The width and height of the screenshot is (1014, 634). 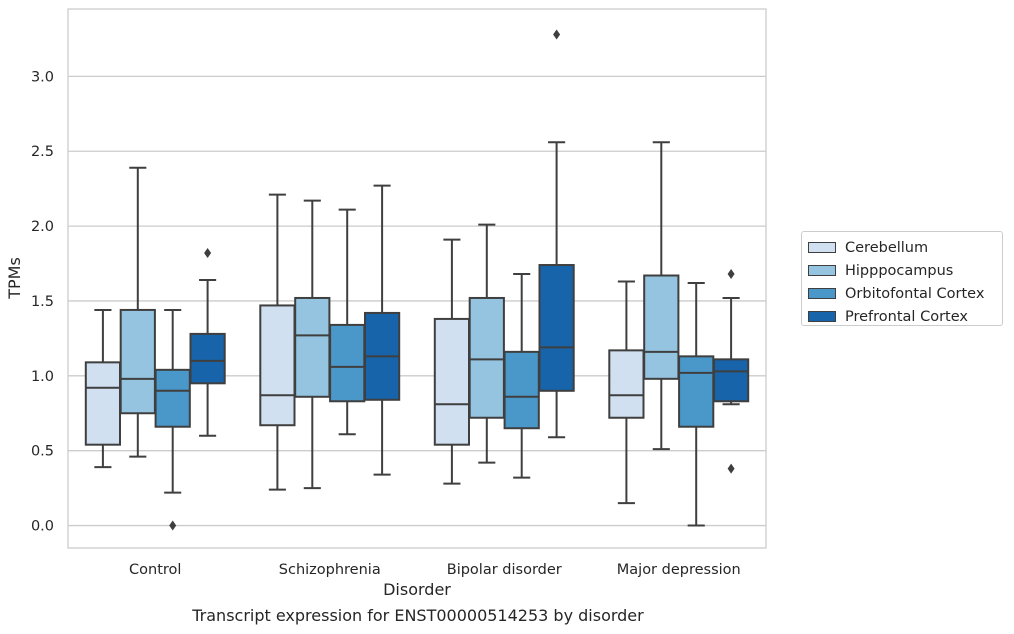 What do you see at coordinates (504, 570) in the screenshot?
I see `x-tick-label: Bipolar disorder` at bounding box center [504, 570].